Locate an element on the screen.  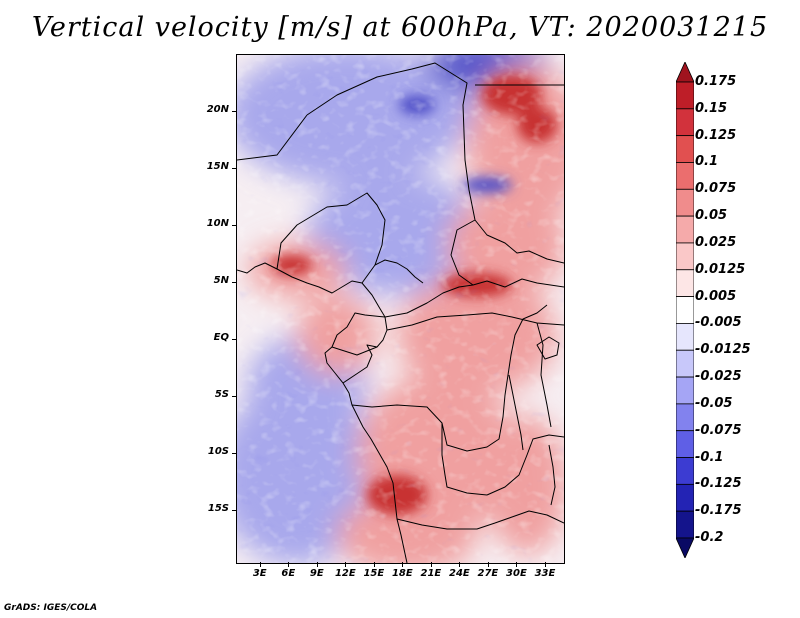
coastline-central-africa is located at coordinates (366, 439).